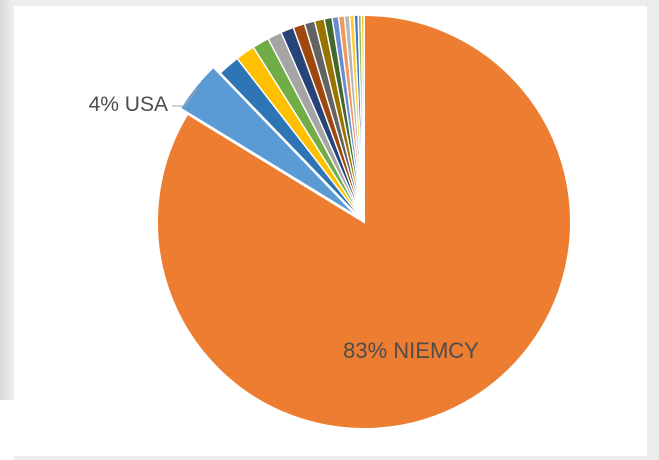 The width and height of the screenshot is (659, 460). What do you see at coordinates (268, 141) in the screenshot?
I see `pie-slice-usa` at bounding box center [268, 141].